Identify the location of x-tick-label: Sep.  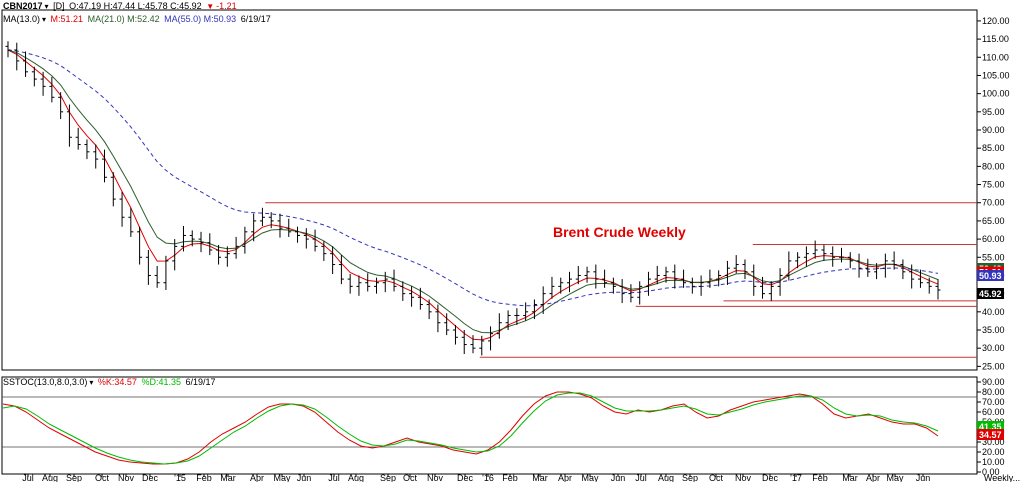
(74, 477).